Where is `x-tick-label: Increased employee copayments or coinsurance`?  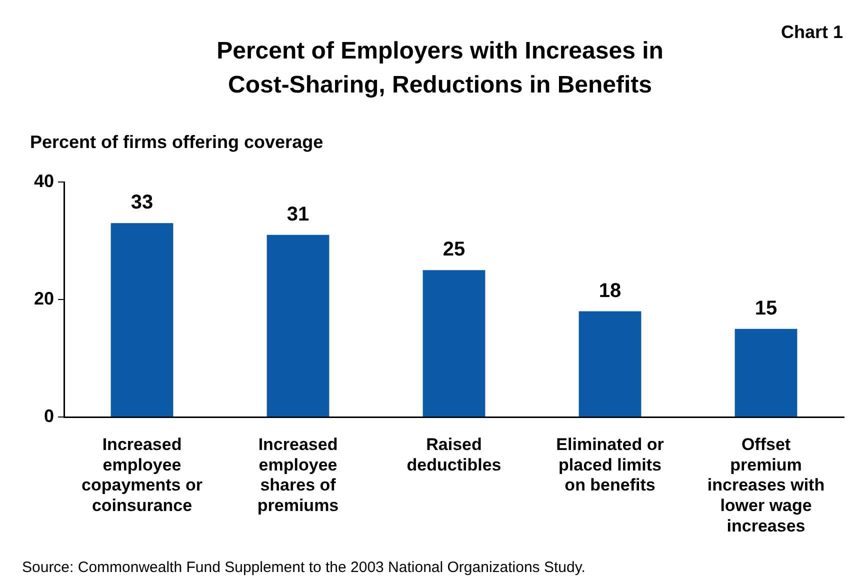
x-tick-label: Increased employee copayments or coinsurance is located at coordinates (142, 475).